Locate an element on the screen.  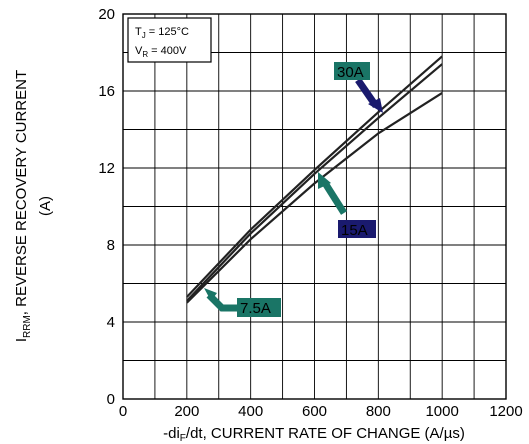
callout-label-7-5a: 7.5A is located at coordinates (255, 308).